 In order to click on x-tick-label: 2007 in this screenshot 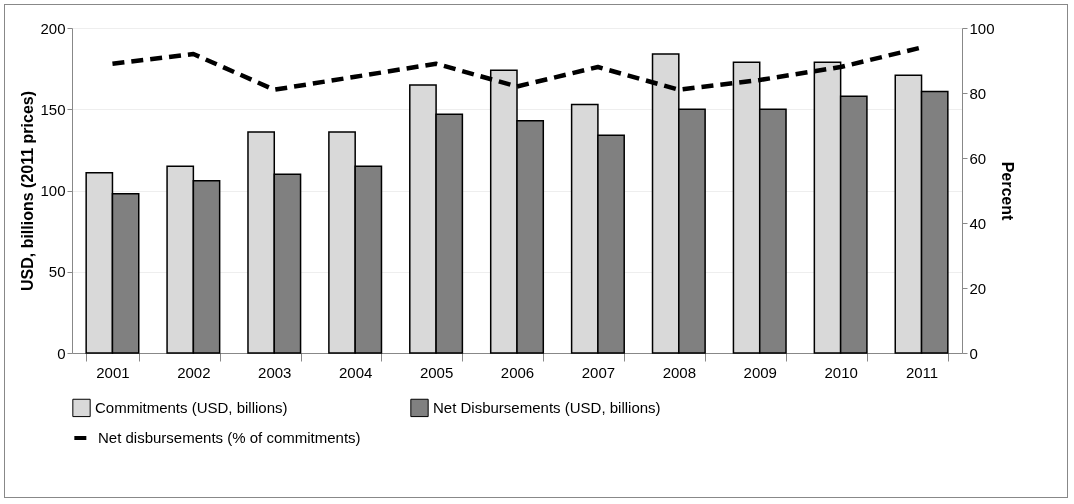, I will do `click(598, 372)`.